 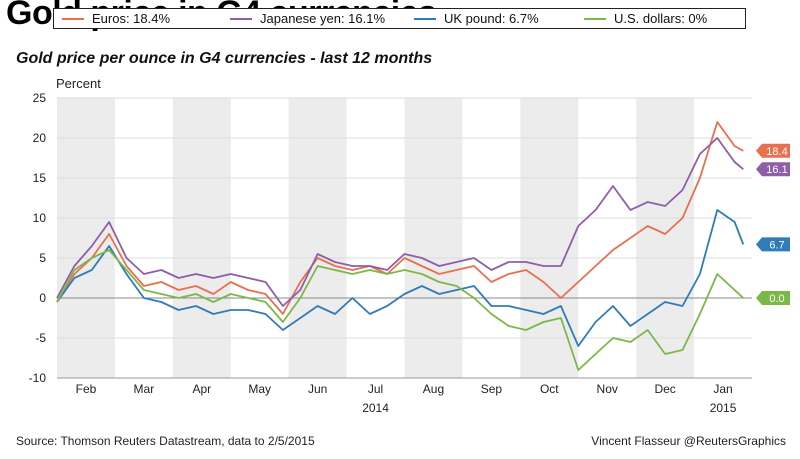 I want to click on legend-swatch-pound, so click(x=425, y=19).